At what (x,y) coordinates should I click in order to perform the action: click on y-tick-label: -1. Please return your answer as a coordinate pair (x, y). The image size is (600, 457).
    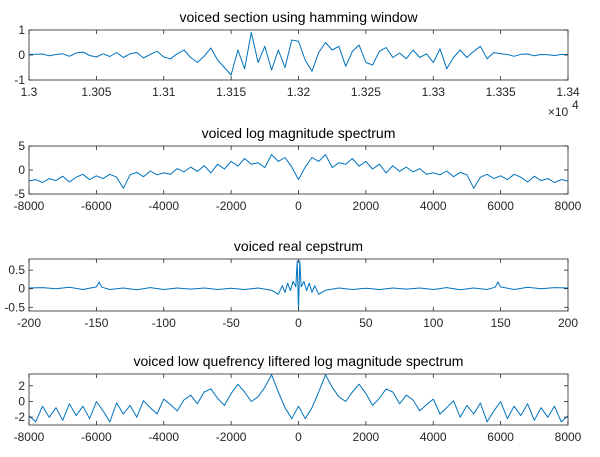
    Looking at the image, I should click on (19, 80).